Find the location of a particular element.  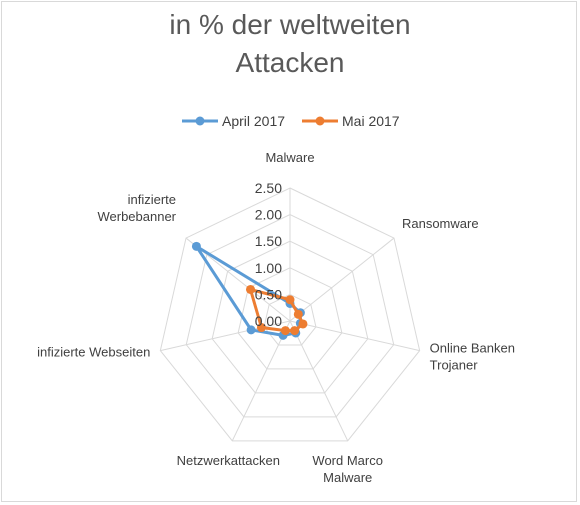

category-label: Word Marco Malware is located at coordinates (347, 469).